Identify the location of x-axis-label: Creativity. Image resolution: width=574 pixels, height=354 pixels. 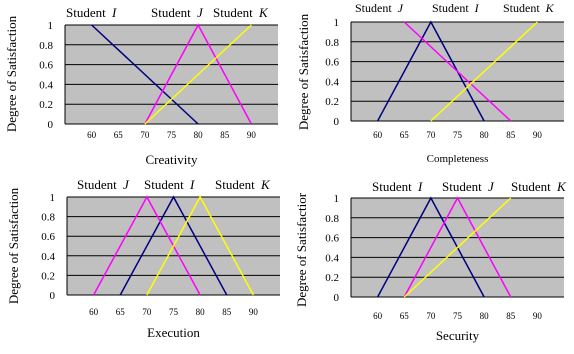
(172, 159).